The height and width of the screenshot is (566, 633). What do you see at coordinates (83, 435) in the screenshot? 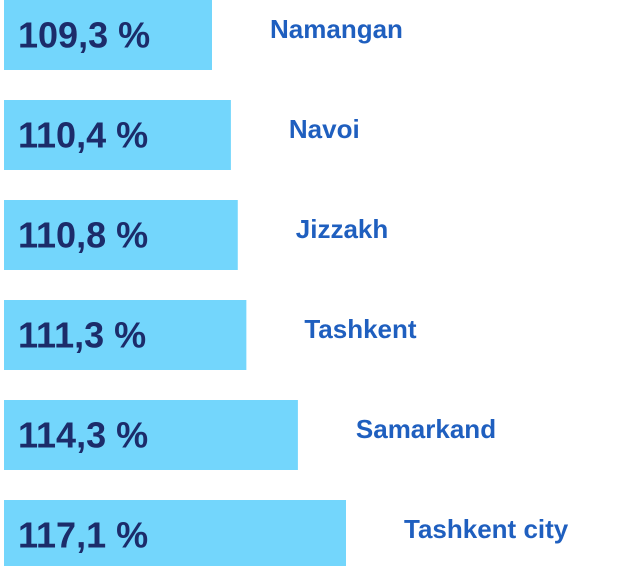
I see `value-label: 114,3 %` at bounding box center [83, 435].